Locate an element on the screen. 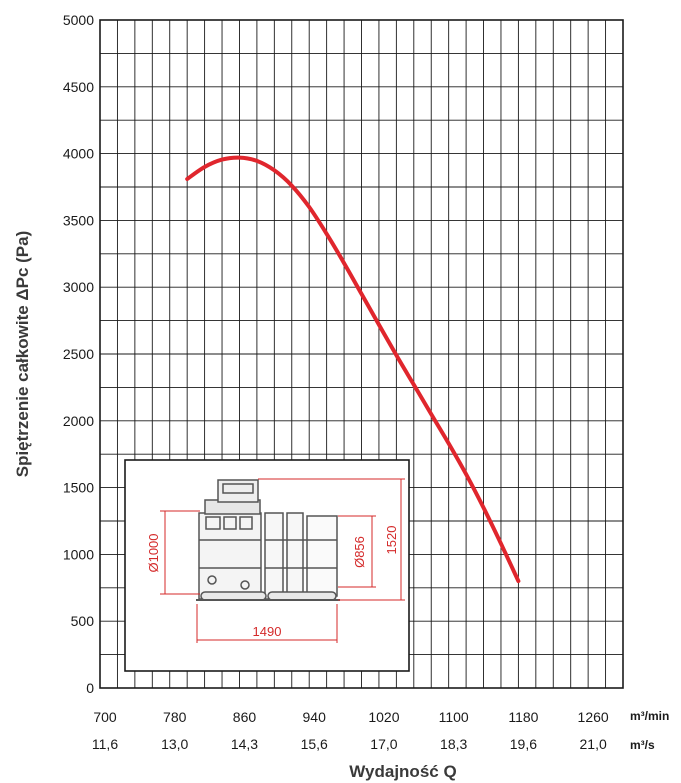  fan-dimension-drawing: Ø1000 Ø856 1520 1490 is located at coordinates (267, 565).